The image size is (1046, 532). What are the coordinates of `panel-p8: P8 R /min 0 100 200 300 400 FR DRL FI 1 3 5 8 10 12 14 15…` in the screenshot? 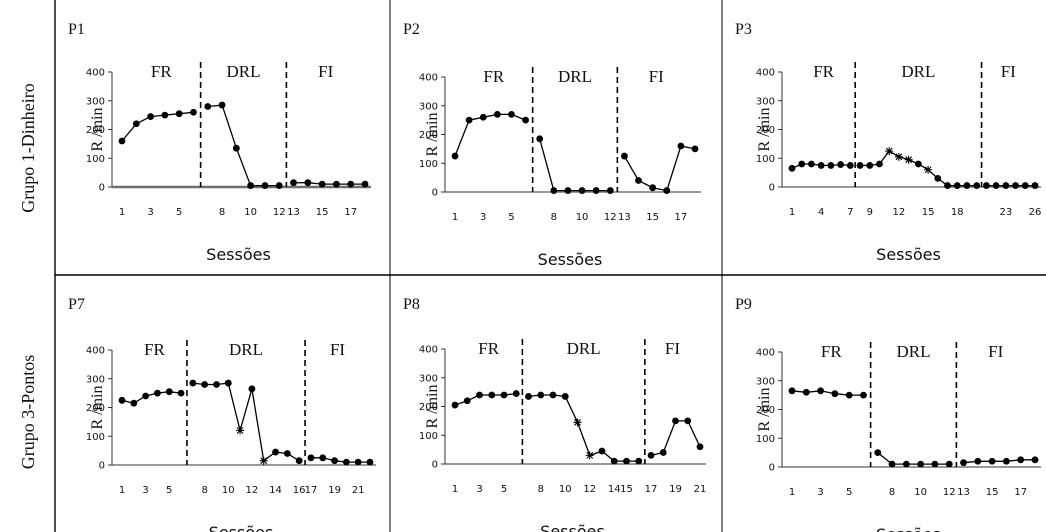 It's located at (554, 414).